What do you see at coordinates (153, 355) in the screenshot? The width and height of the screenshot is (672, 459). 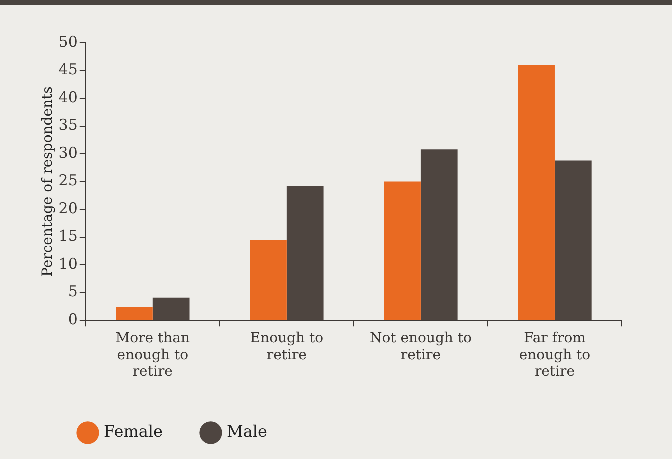 I see `x-tick-label: More than enough to retire` at bounding box center [153, 355].